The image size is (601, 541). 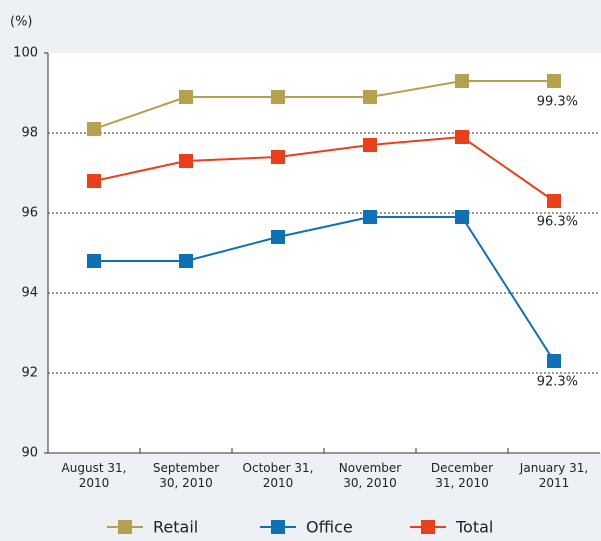 What do you see at coordinates (29, 213) in the screenshot?
I see `y-tick-label: 96` at bounding box center [29, 213].